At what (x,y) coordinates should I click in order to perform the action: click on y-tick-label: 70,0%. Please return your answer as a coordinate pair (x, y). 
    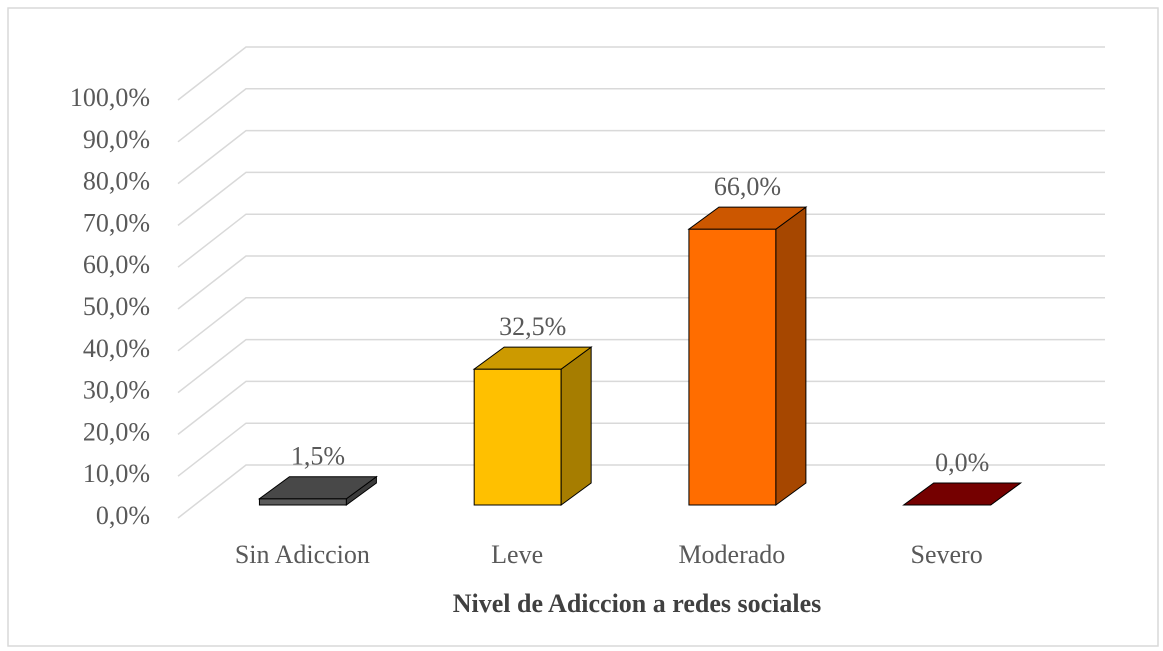
    Looking at the image, I should click on (116, 222).